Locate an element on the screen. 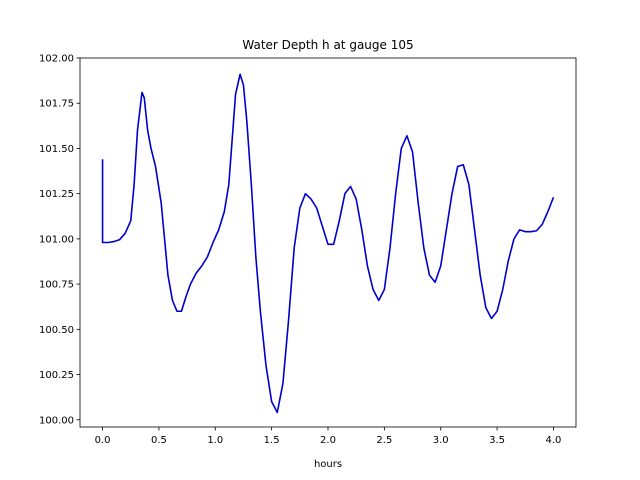  y-tick-label: 101.75 is located at coordinates (56, 104).